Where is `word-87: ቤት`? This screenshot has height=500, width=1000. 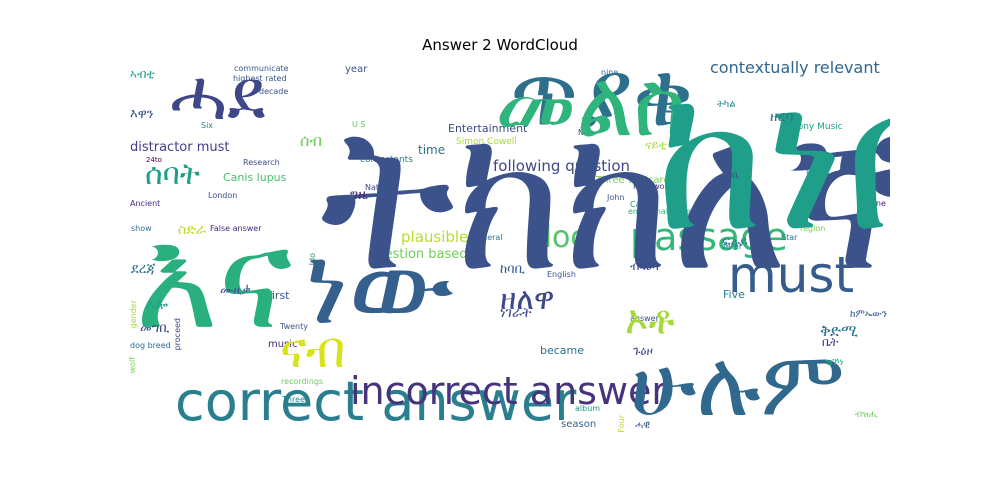
word-87: ቤት is located at coordinates (830, 342).